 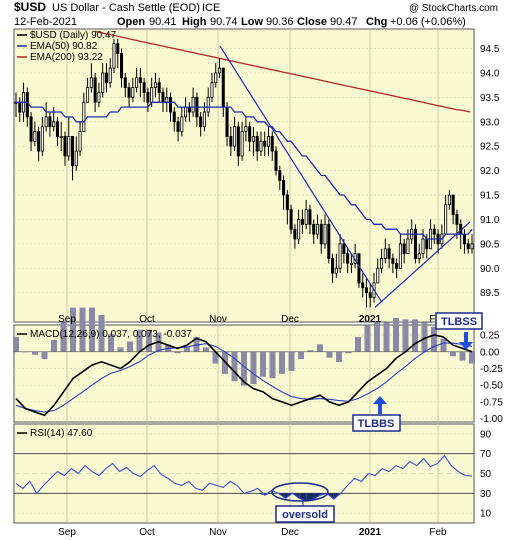 I want to click on price-y-tick: 90.5, so click(x=490, y=244).